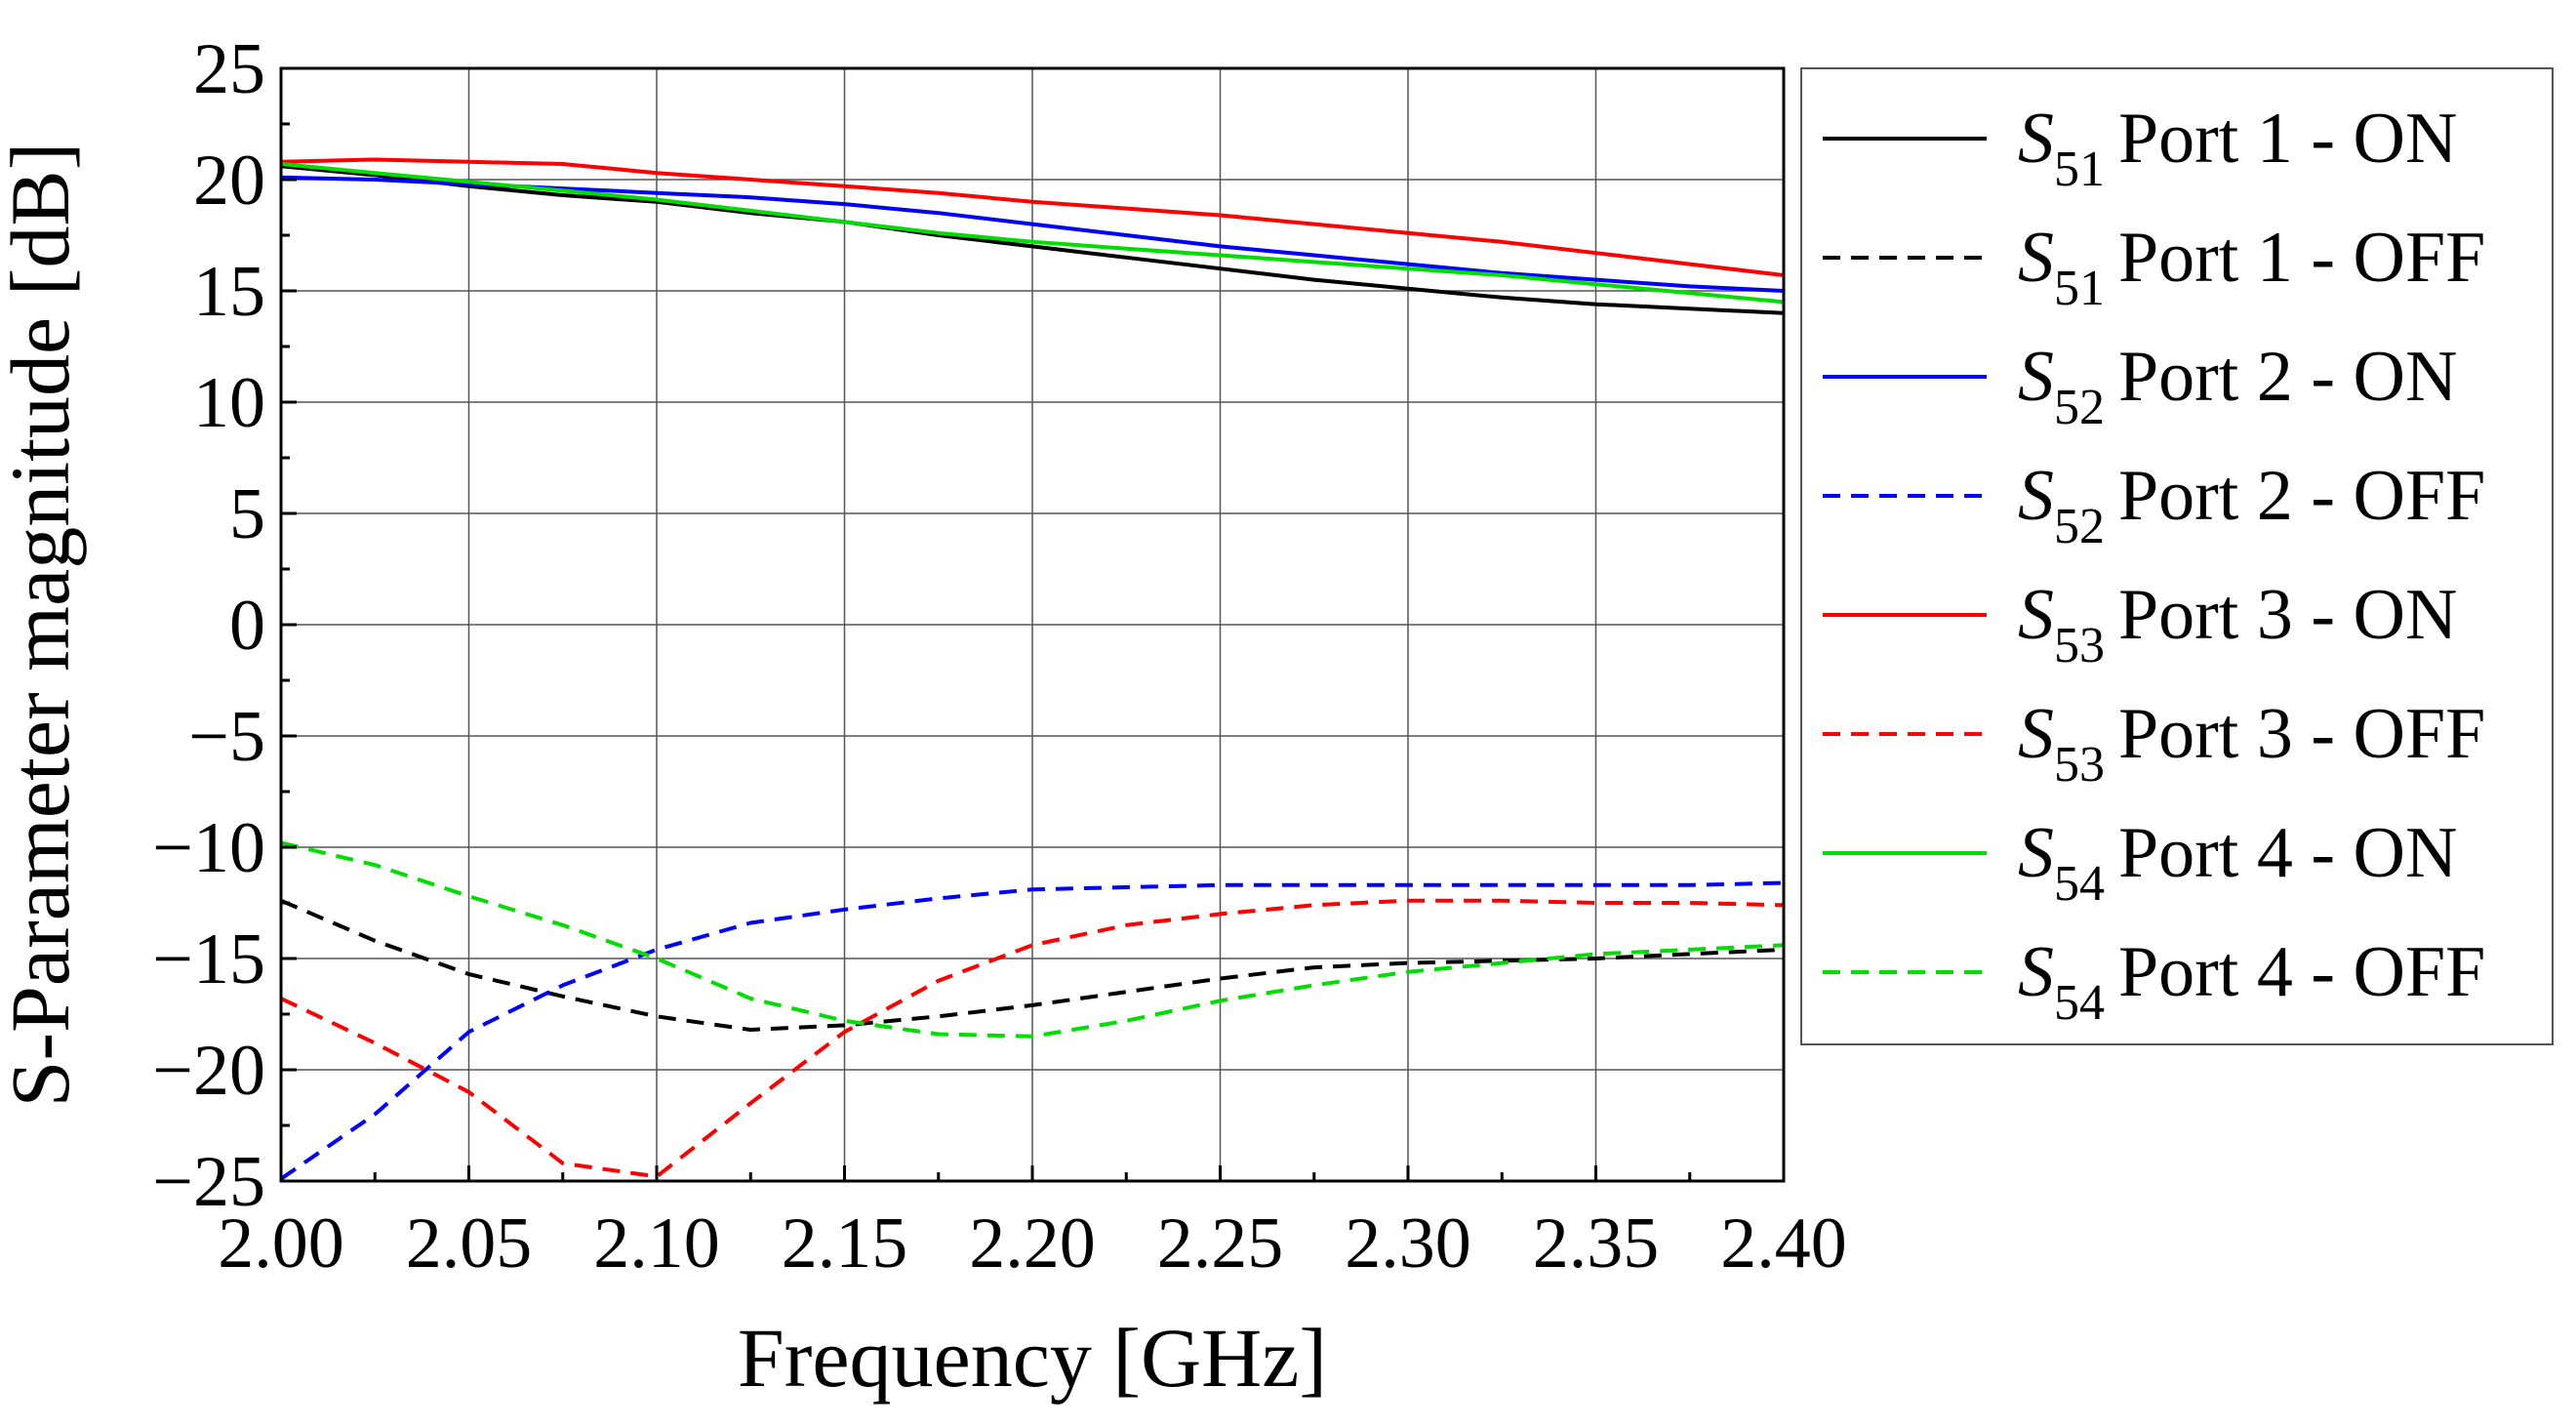 Image resolution: width=2576 pixels, height=1428 pixels. What do you see at coordinates (2301, 496) in the screenshot?
I see `legend-name: Port 2 - OFF` at bounding box center [2301, 496].